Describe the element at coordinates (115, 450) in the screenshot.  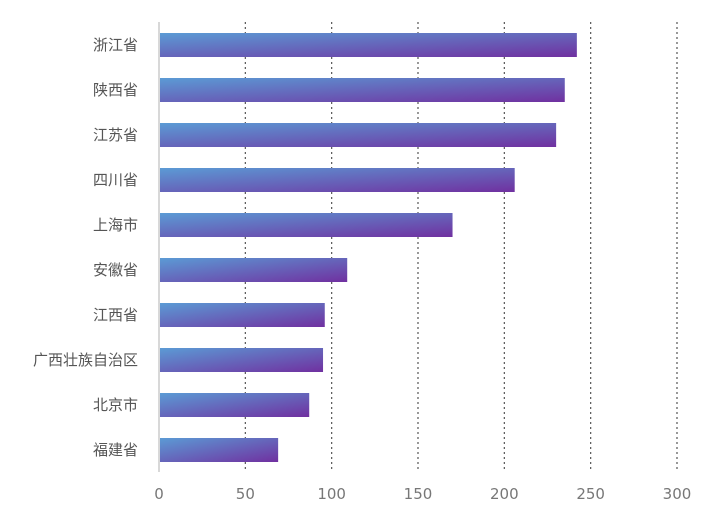
I see `category-label: 福建省` at that location.